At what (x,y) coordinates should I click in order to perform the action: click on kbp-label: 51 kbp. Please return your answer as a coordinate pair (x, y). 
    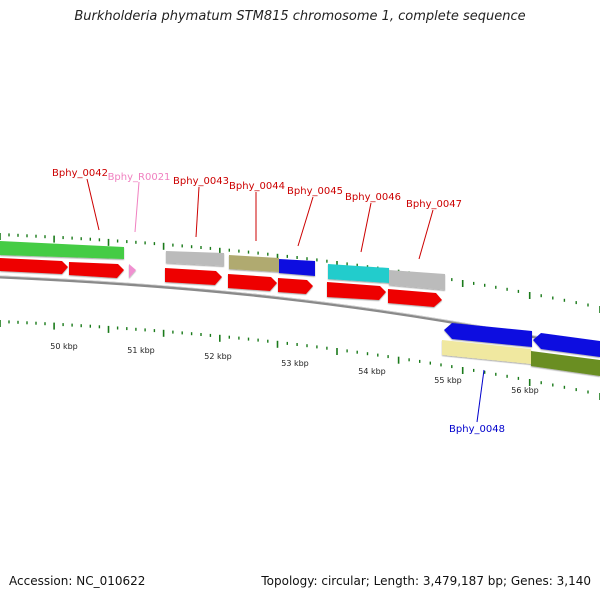
    Looking at the image, I should click on (141, 350).